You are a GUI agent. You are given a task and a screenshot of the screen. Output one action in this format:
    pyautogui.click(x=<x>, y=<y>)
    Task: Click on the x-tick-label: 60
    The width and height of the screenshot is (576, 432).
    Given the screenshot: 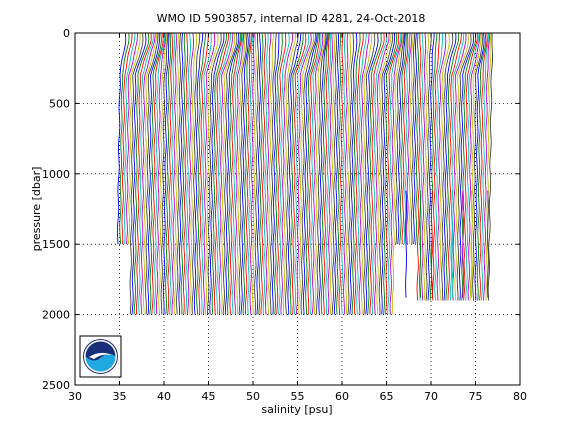 What is the action you would take?
    pyautogui.click(x=342, y=396)
    